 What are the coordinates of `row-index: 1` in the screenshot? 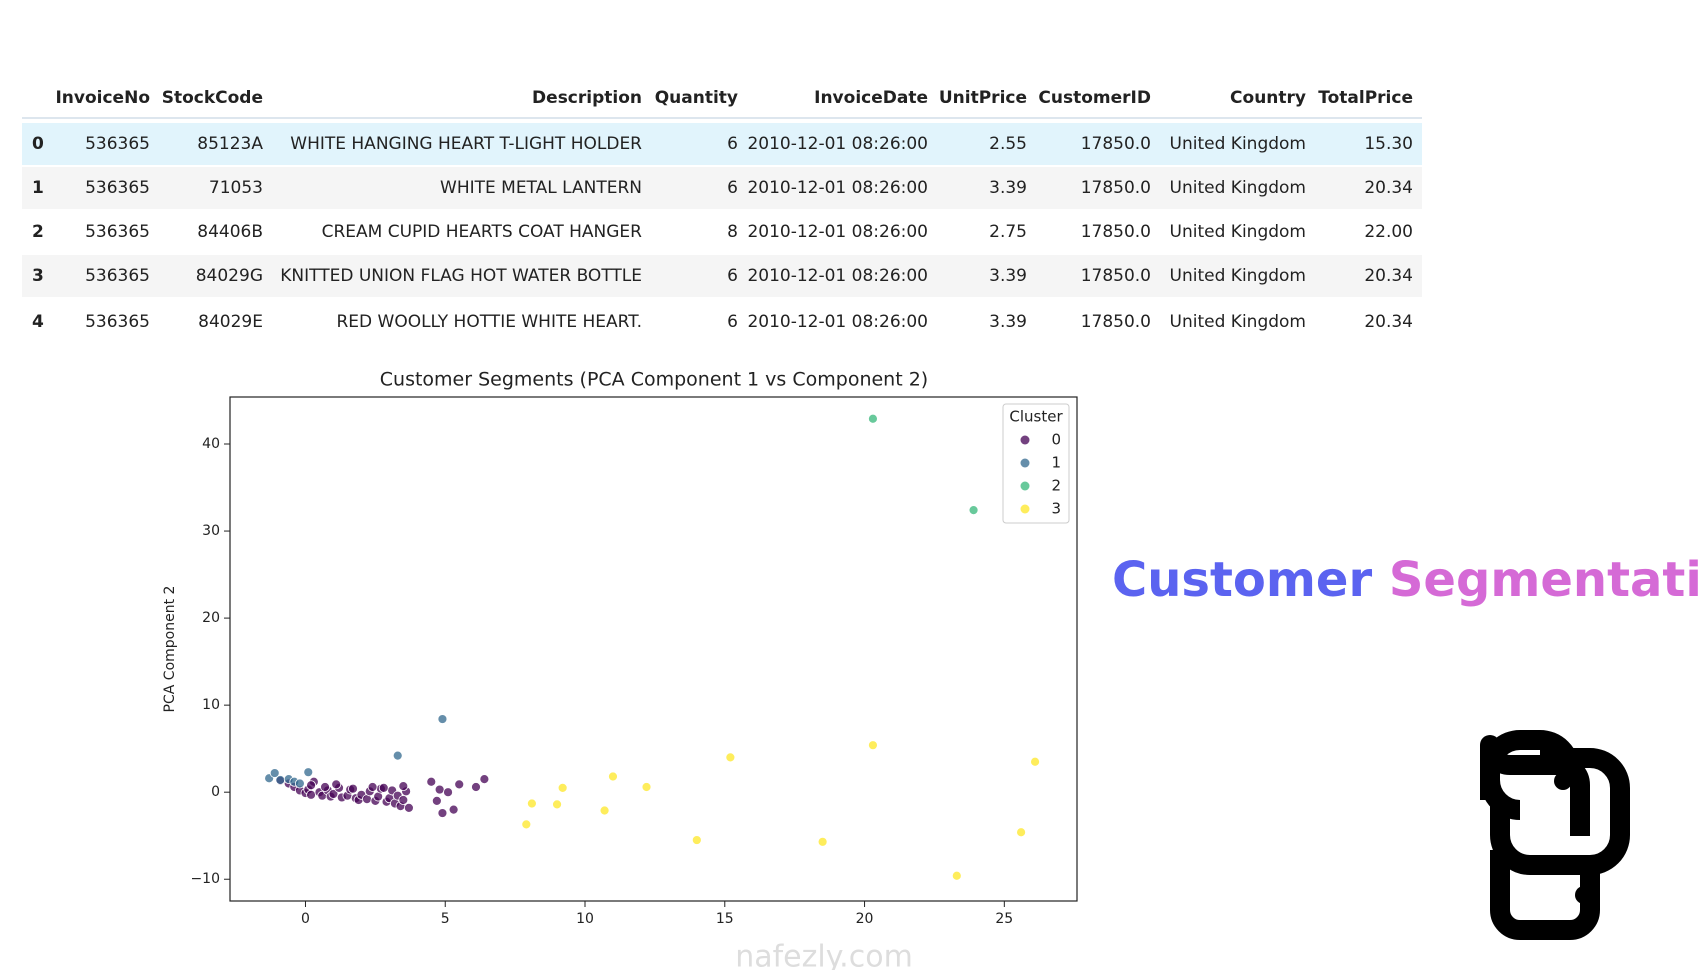 It's located at (38, 188).